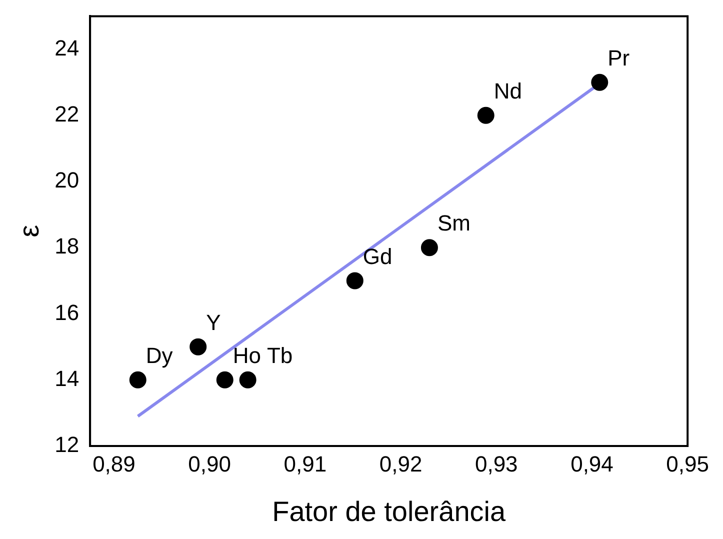  Describe the element at coordinates (67, 378) in the screenshot. I see `y-tick-label: 14` at that location.